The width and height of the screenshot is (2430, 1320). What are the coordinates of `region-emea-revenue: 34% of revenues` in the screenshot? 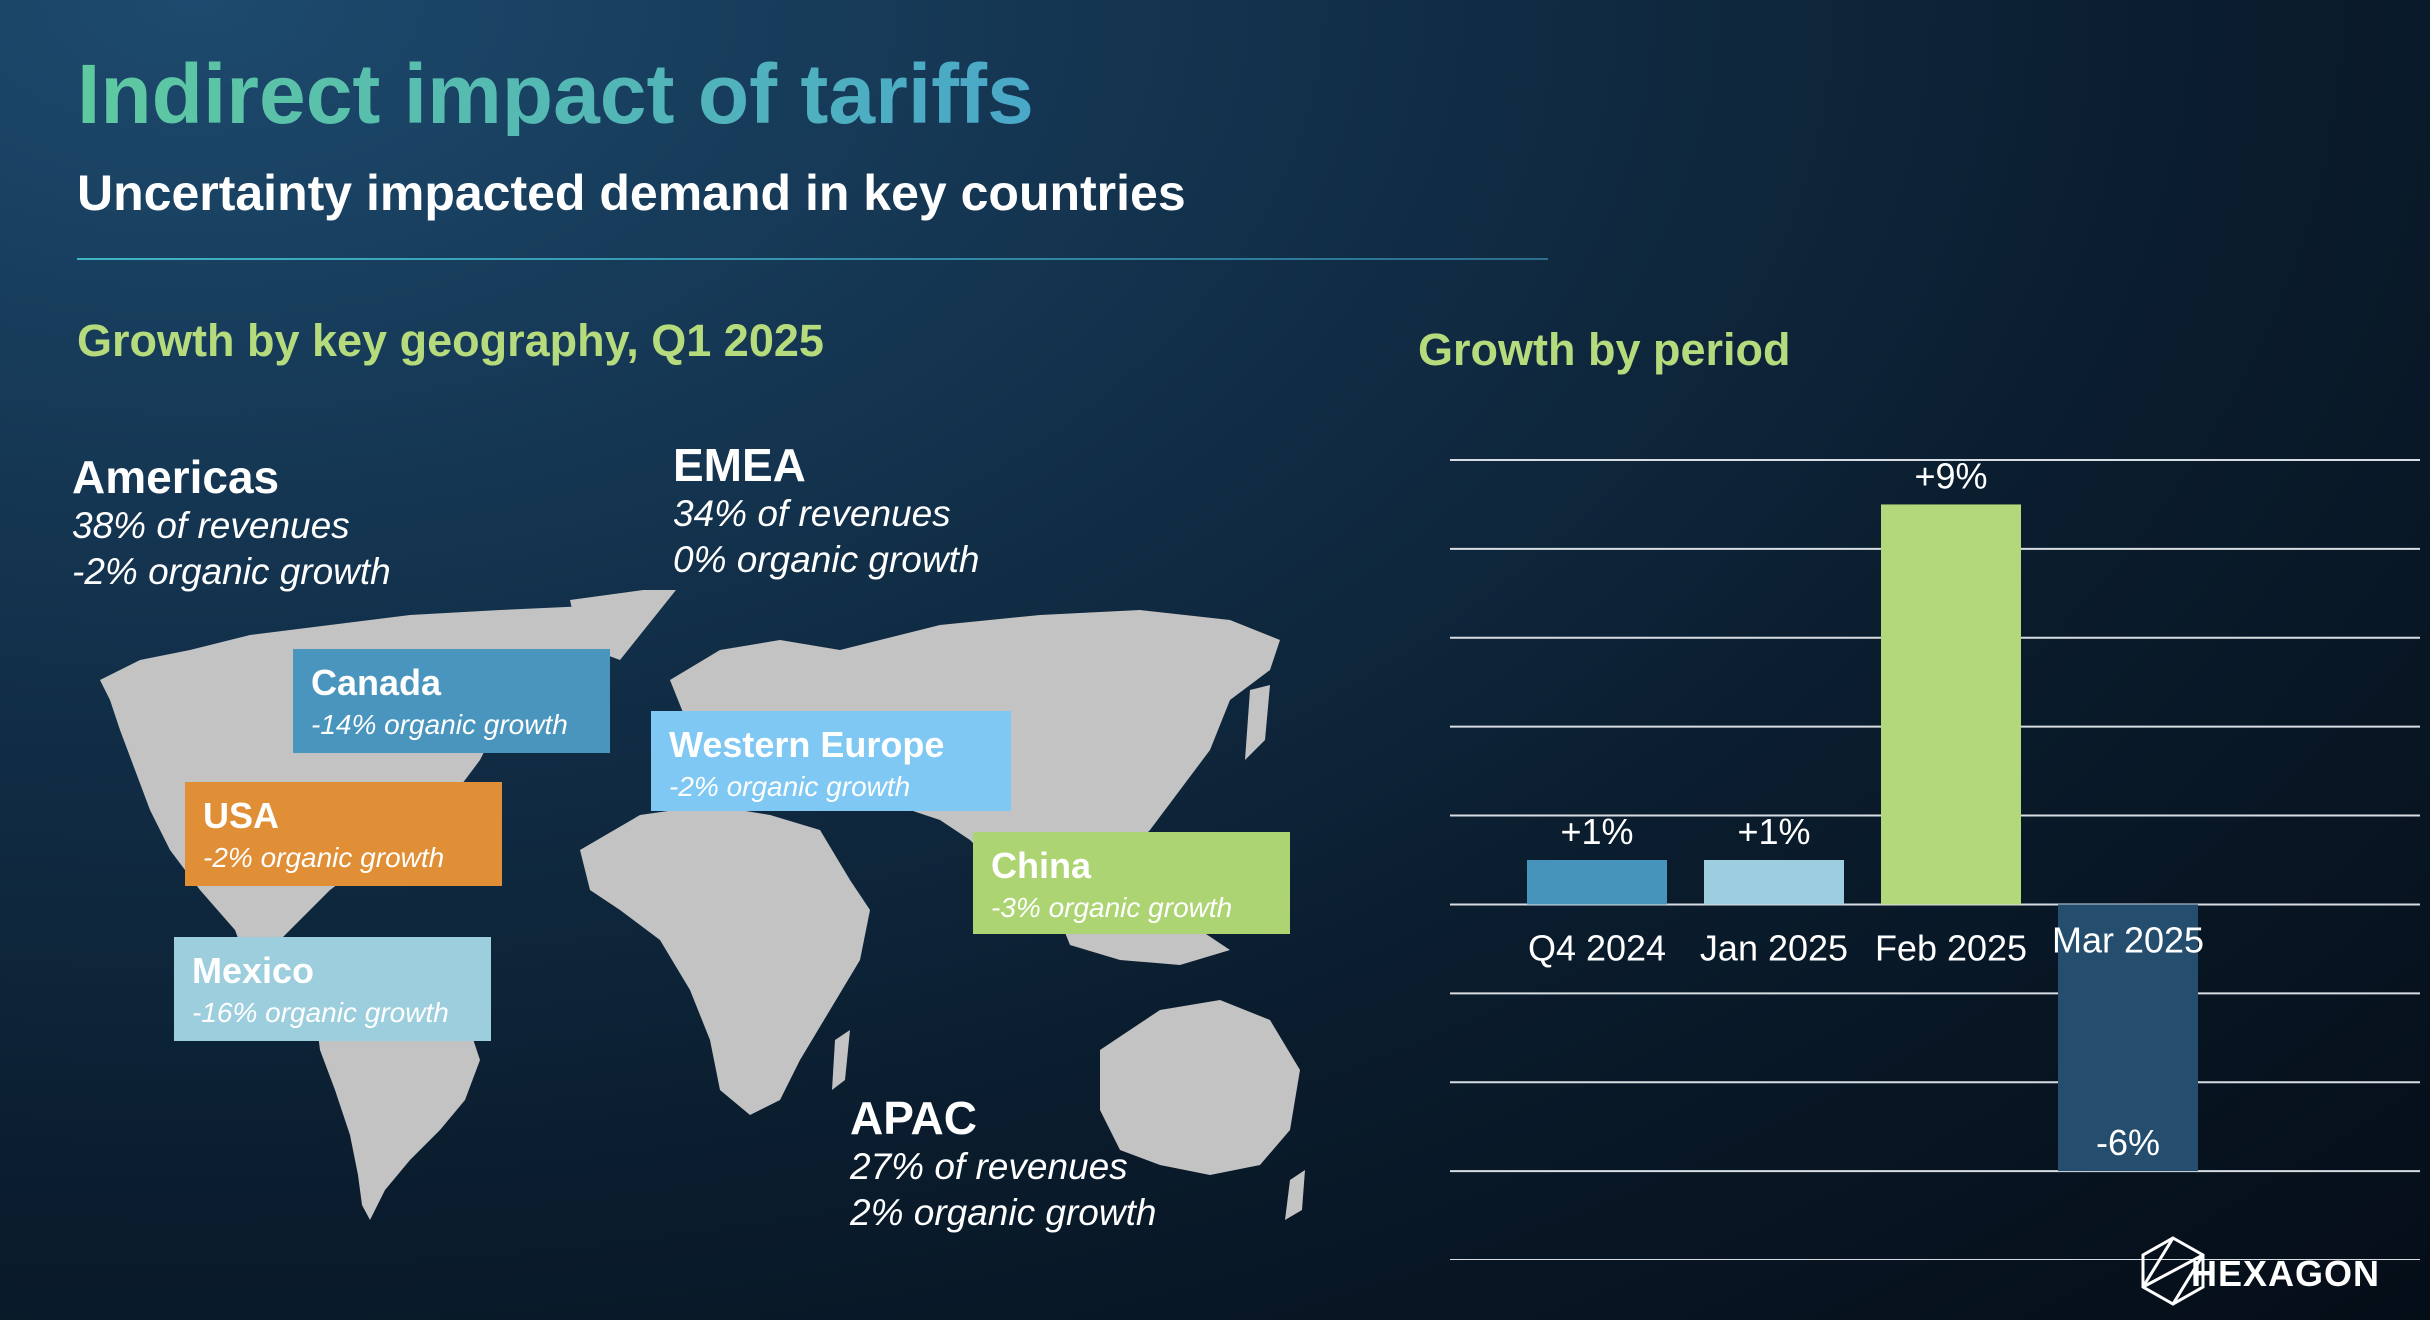 It's located at (812, 513).